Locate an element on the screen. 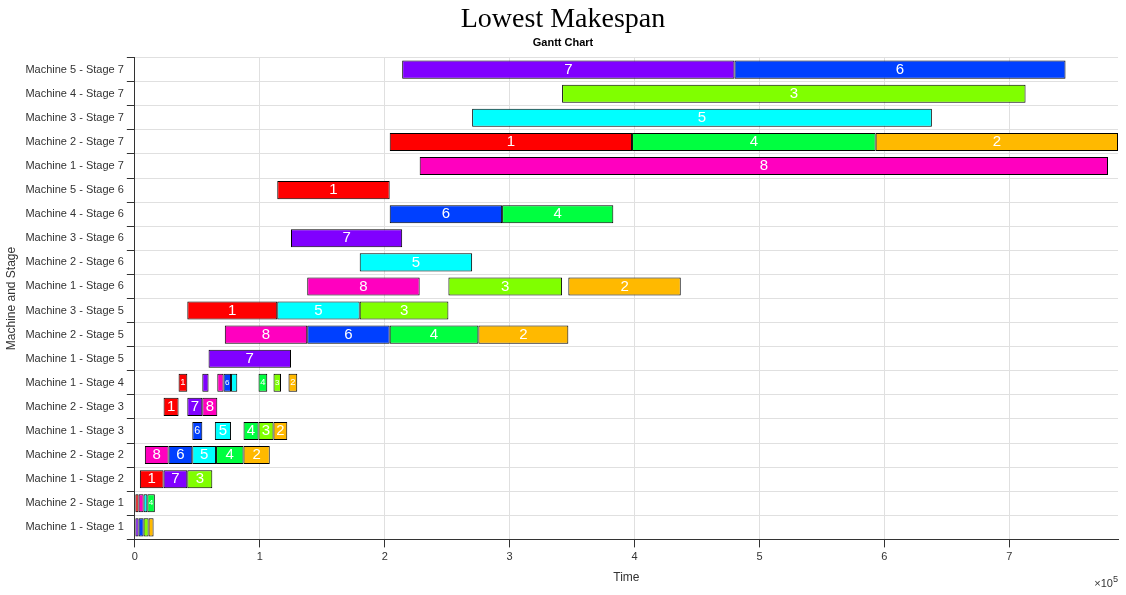 Image resolution: width=1126 pixels, height=595 pixels. y-tick-label: Machine 3 - Stage 7 is located at coordinates (74, 116).